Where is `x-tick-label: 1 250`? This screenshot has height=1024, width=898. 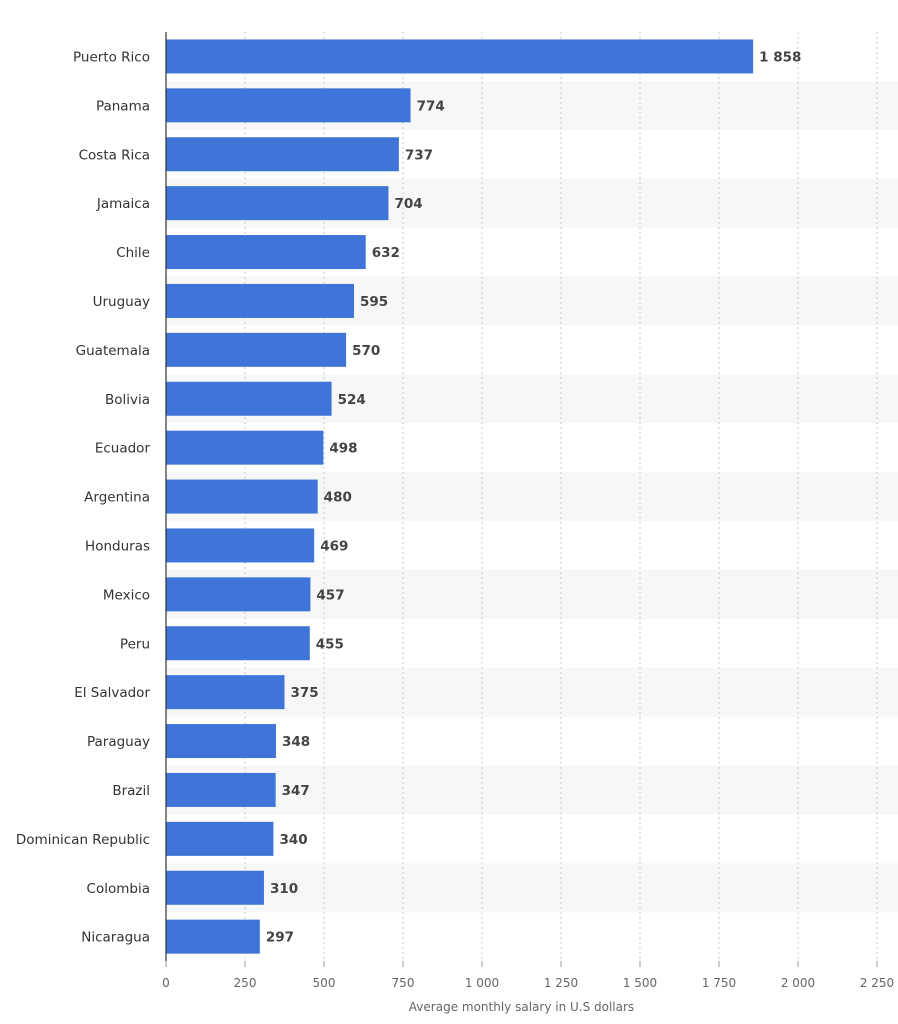 x-tick-label: 1 250 is located at coordinates (561, 983).